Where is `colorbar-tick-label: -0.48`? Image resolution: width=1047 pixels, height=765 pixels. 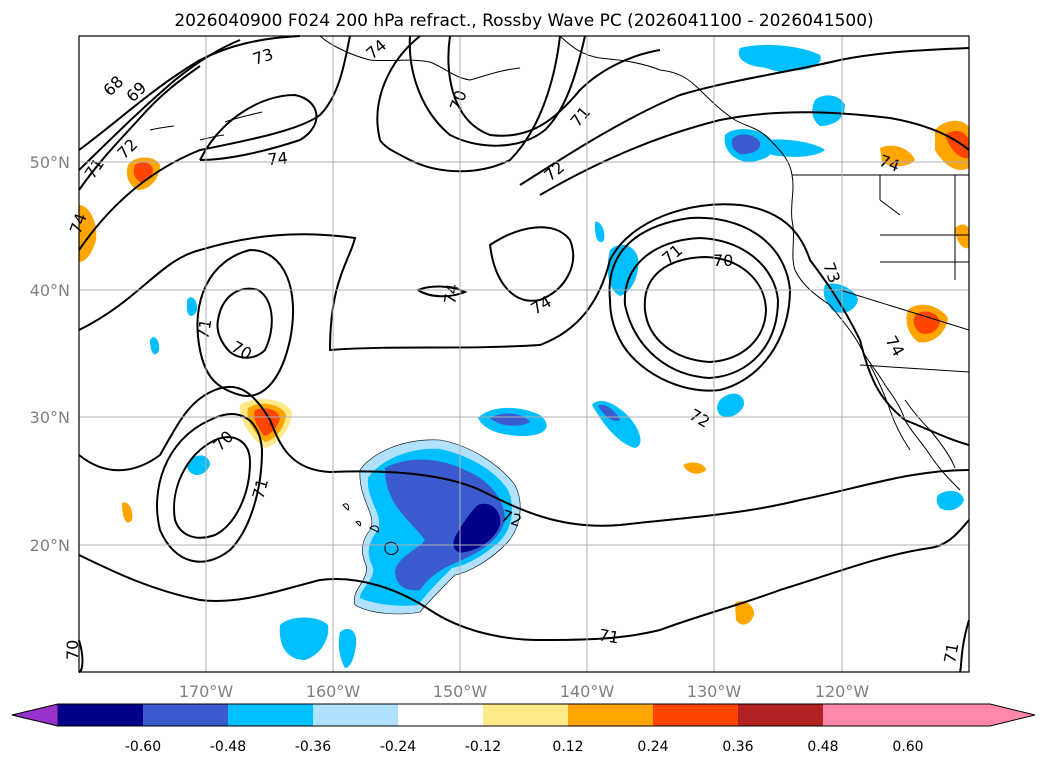 colorbar-tick-label: -0.48 is located at coordinates (228, 747).